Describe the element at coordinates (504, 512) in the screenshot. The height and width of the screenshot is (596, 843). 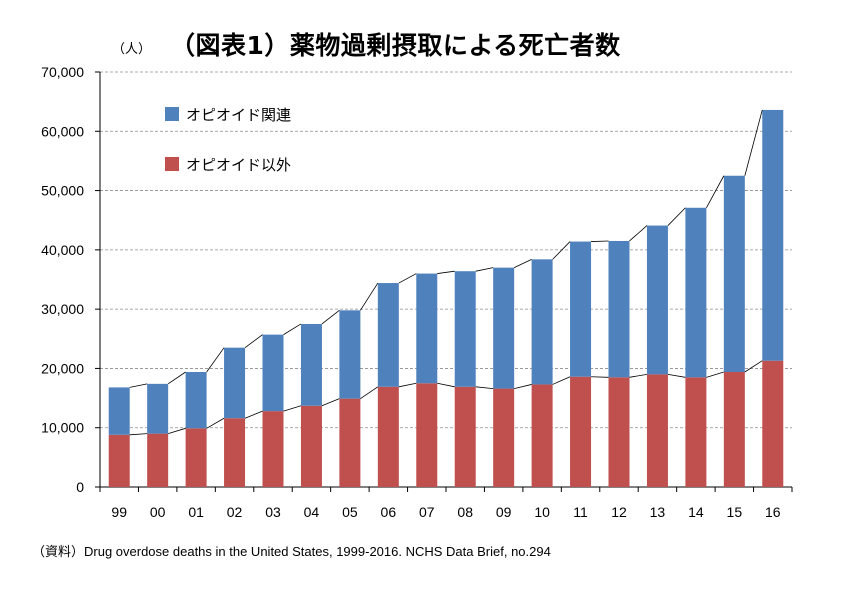
I see `x-tick-label: 09` at that location.